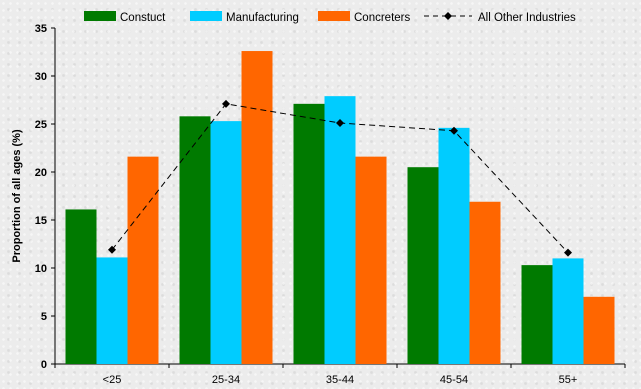  What do you see at coordinates (41, 221) in the screenshot?
I see `y-tick-label: 15` at bounding box center [41, 221].